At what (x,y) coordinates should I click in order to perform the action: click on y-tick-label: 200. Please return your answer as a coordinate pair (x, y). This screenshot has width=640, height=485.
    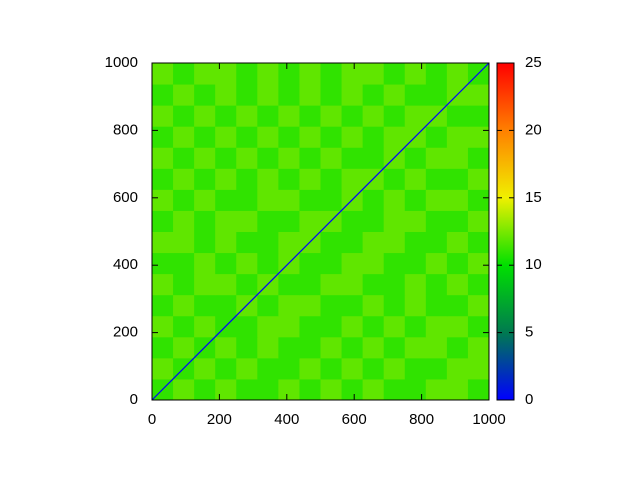
    Looking at the image, I should click on (125, 332).